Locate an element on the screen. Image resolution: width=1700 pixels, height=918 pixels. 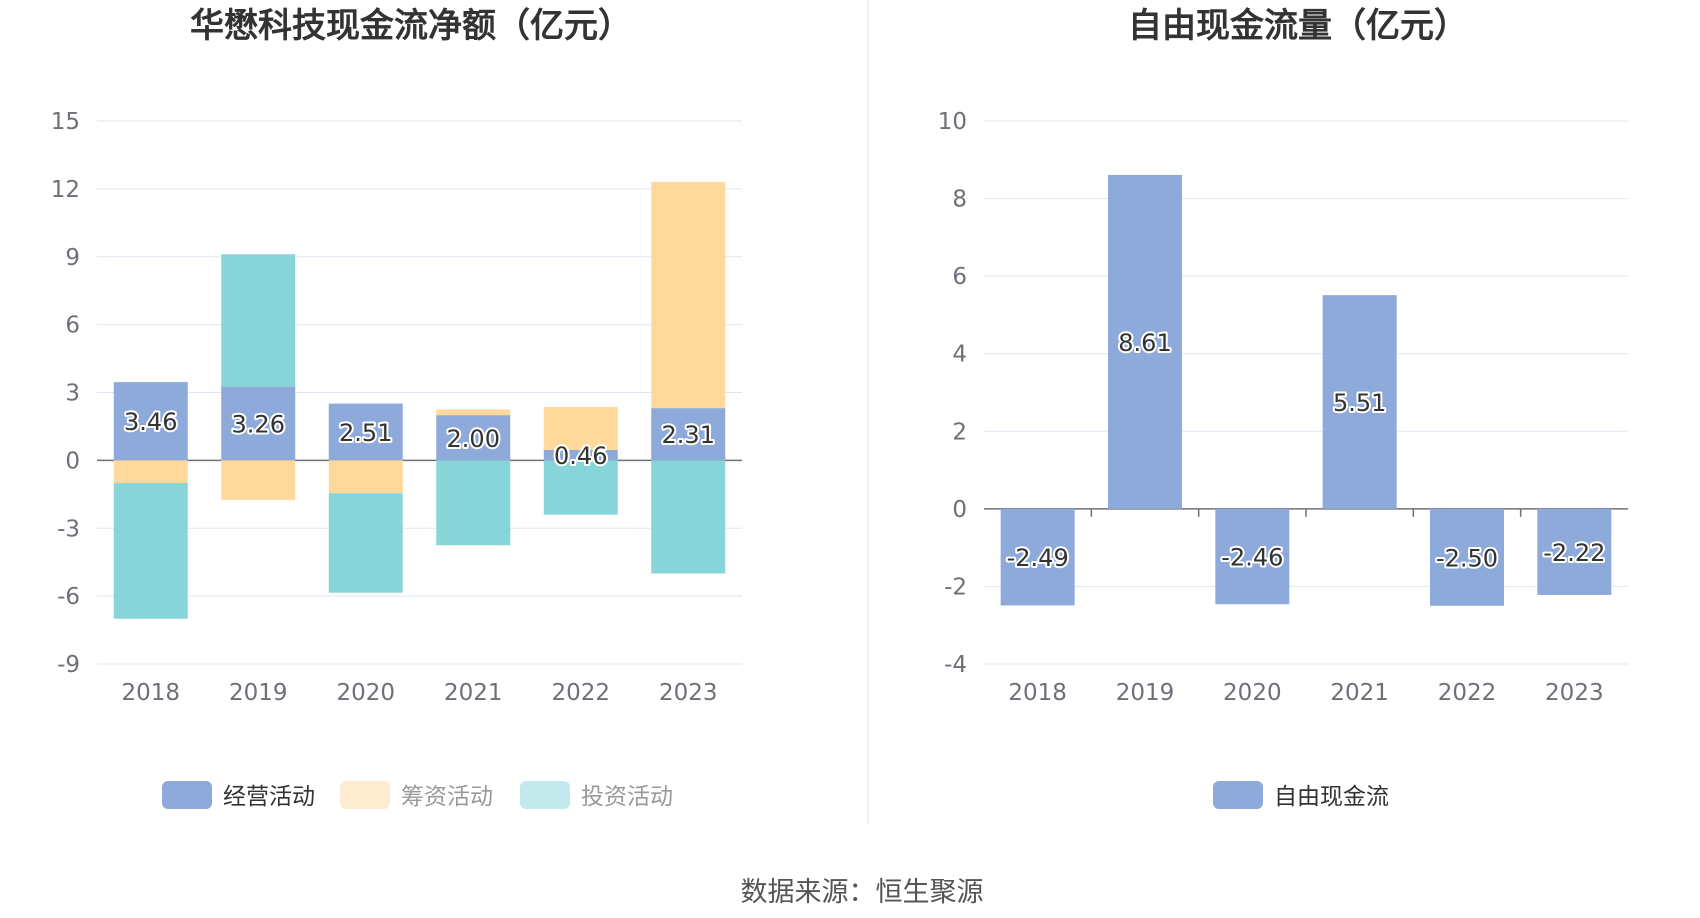
y-tick-label: 4 is located at coordinates (959, 355).